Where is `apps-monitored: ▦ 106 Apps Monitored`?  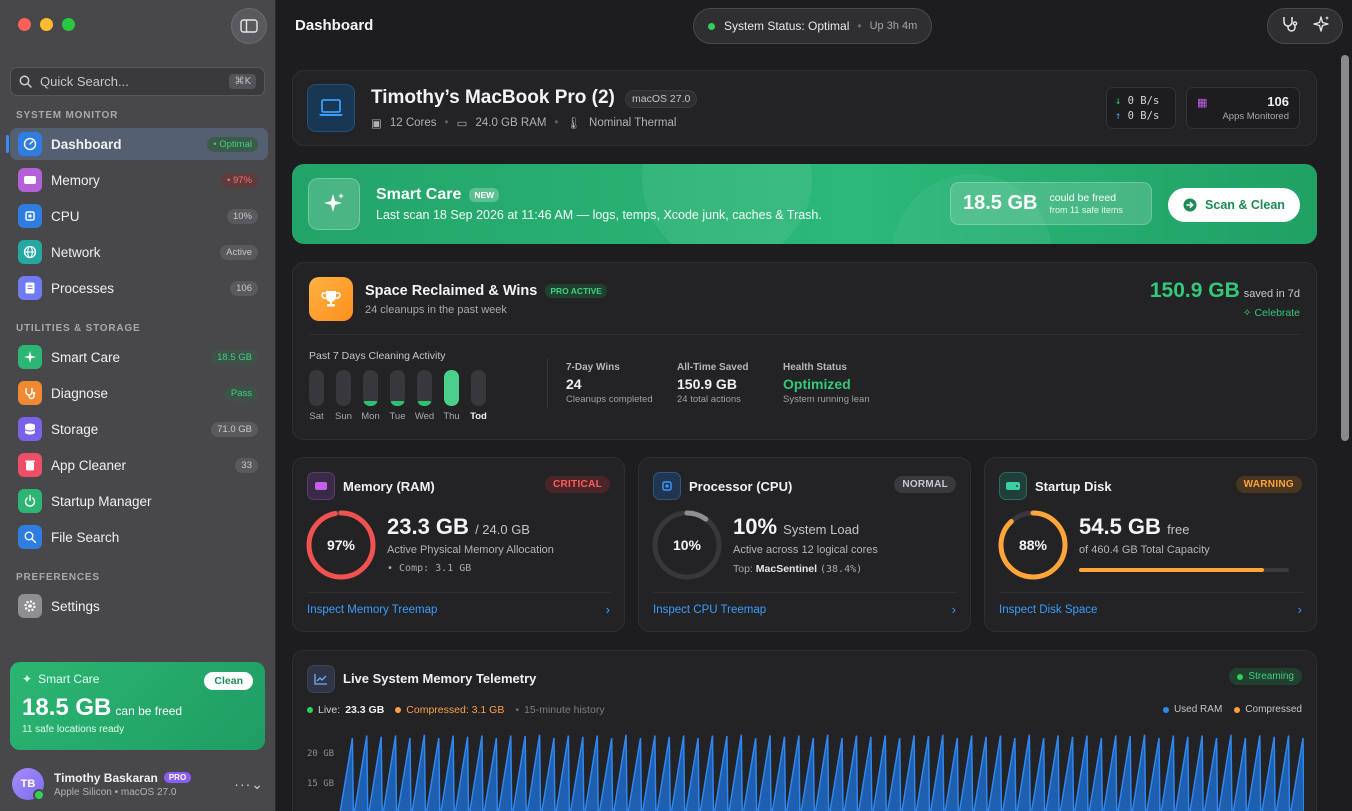 apps-monitored: ▦ 106 Apps Monitored is located at coordinates (1243, 108).